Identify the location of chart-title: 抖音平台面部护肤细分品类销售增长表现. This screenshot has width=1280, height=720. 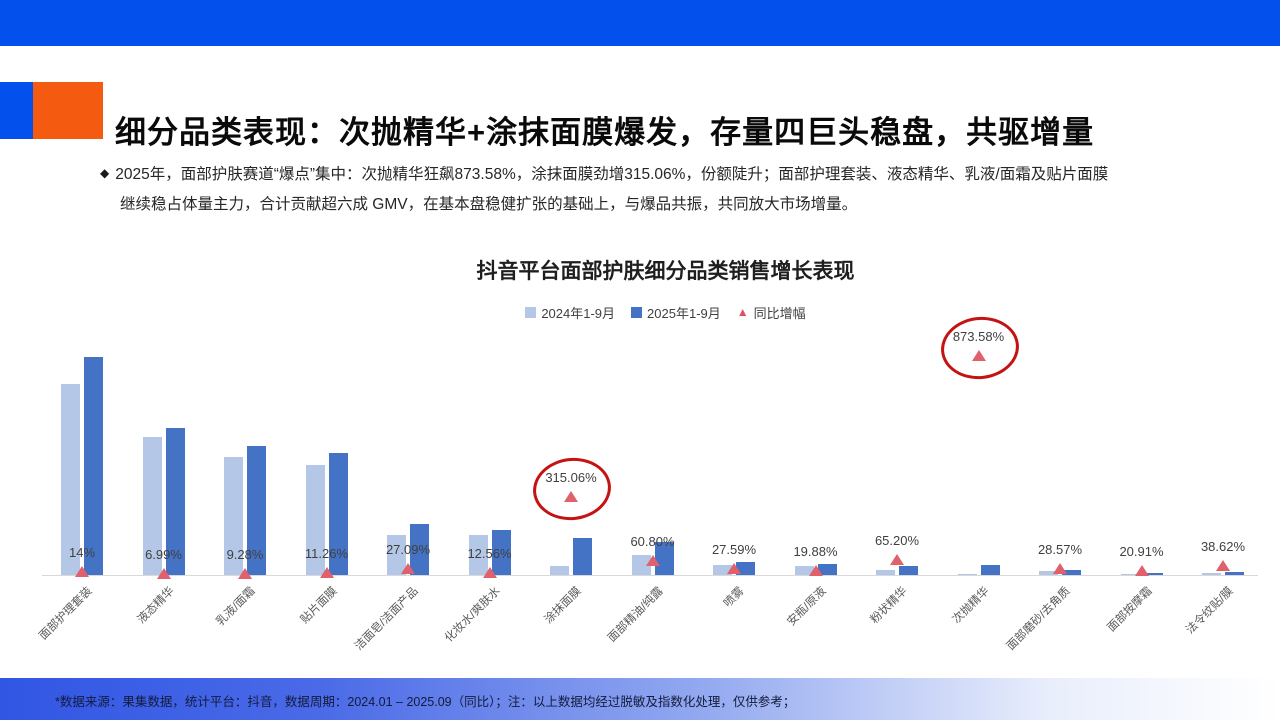
(665, 271).